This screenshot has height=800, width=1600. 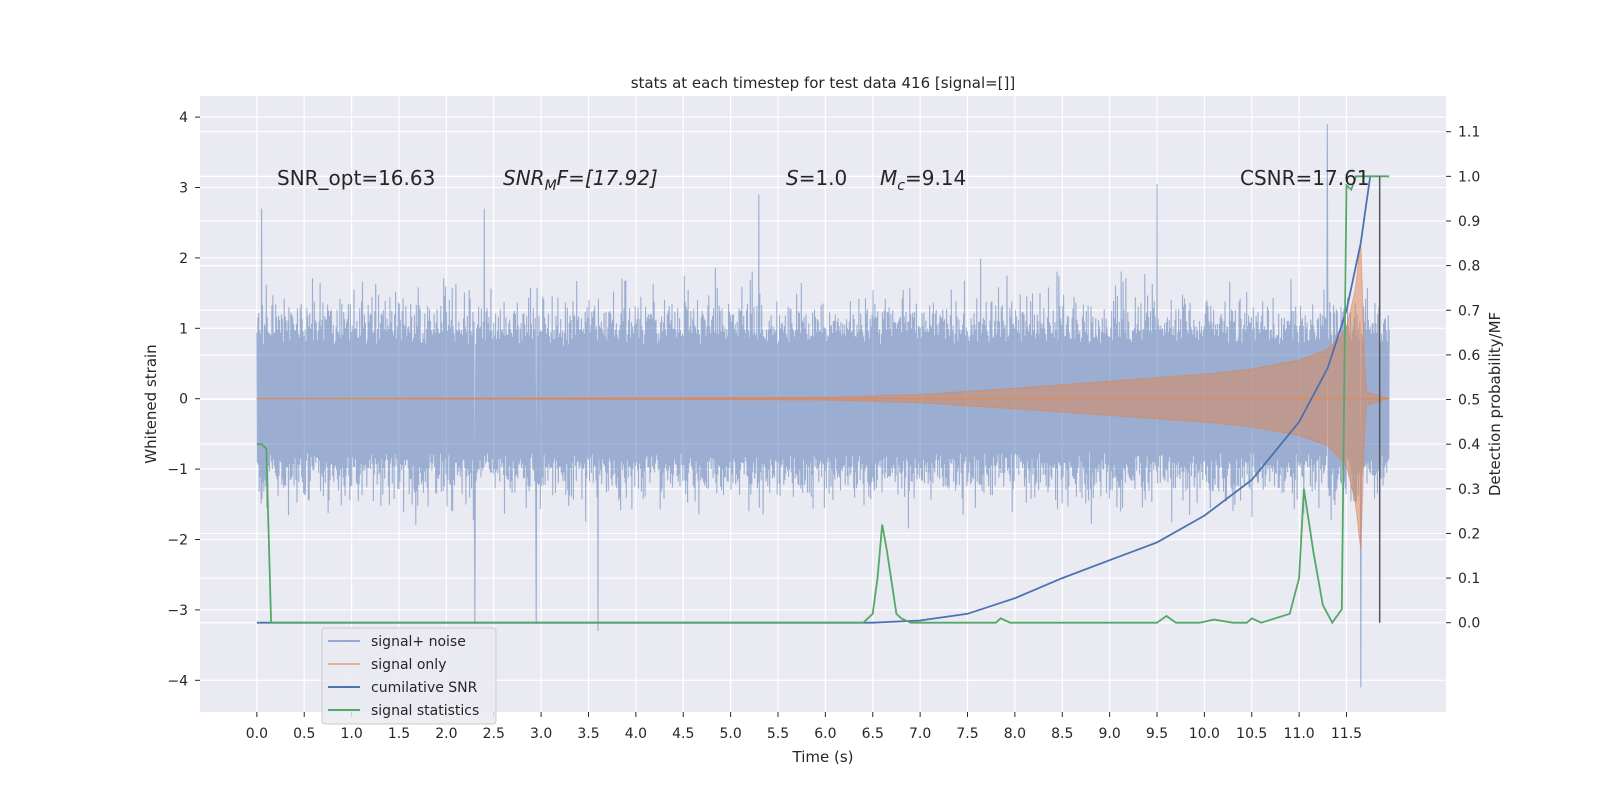 What do you see at coordinates (1346, 734) in the screenshot?
I see `x-tick-label: 11.5` at bounding box center [1346, 734].